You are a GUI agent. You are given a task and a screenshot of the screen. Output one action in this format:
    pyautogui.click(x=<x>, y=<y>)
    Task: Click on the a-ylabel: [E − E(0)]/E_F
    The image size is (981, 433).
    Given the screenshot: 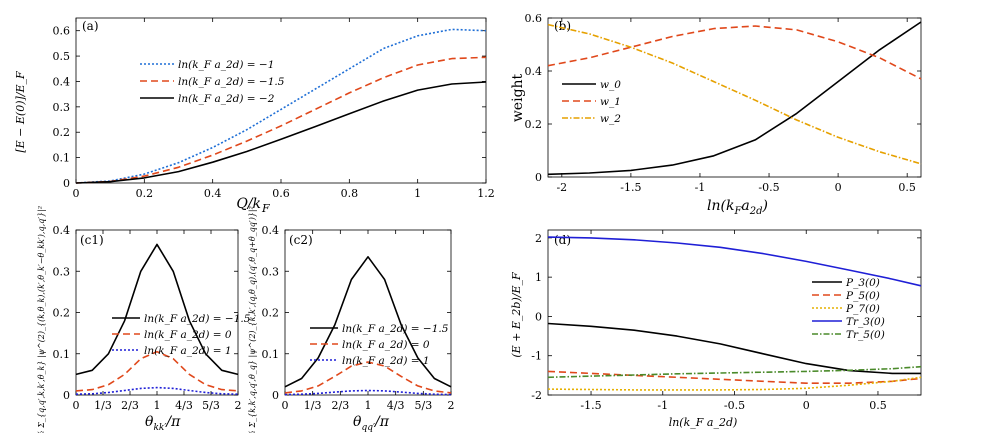 What is the action you would take?
    pyautogui.click(x=20, y=112)
    